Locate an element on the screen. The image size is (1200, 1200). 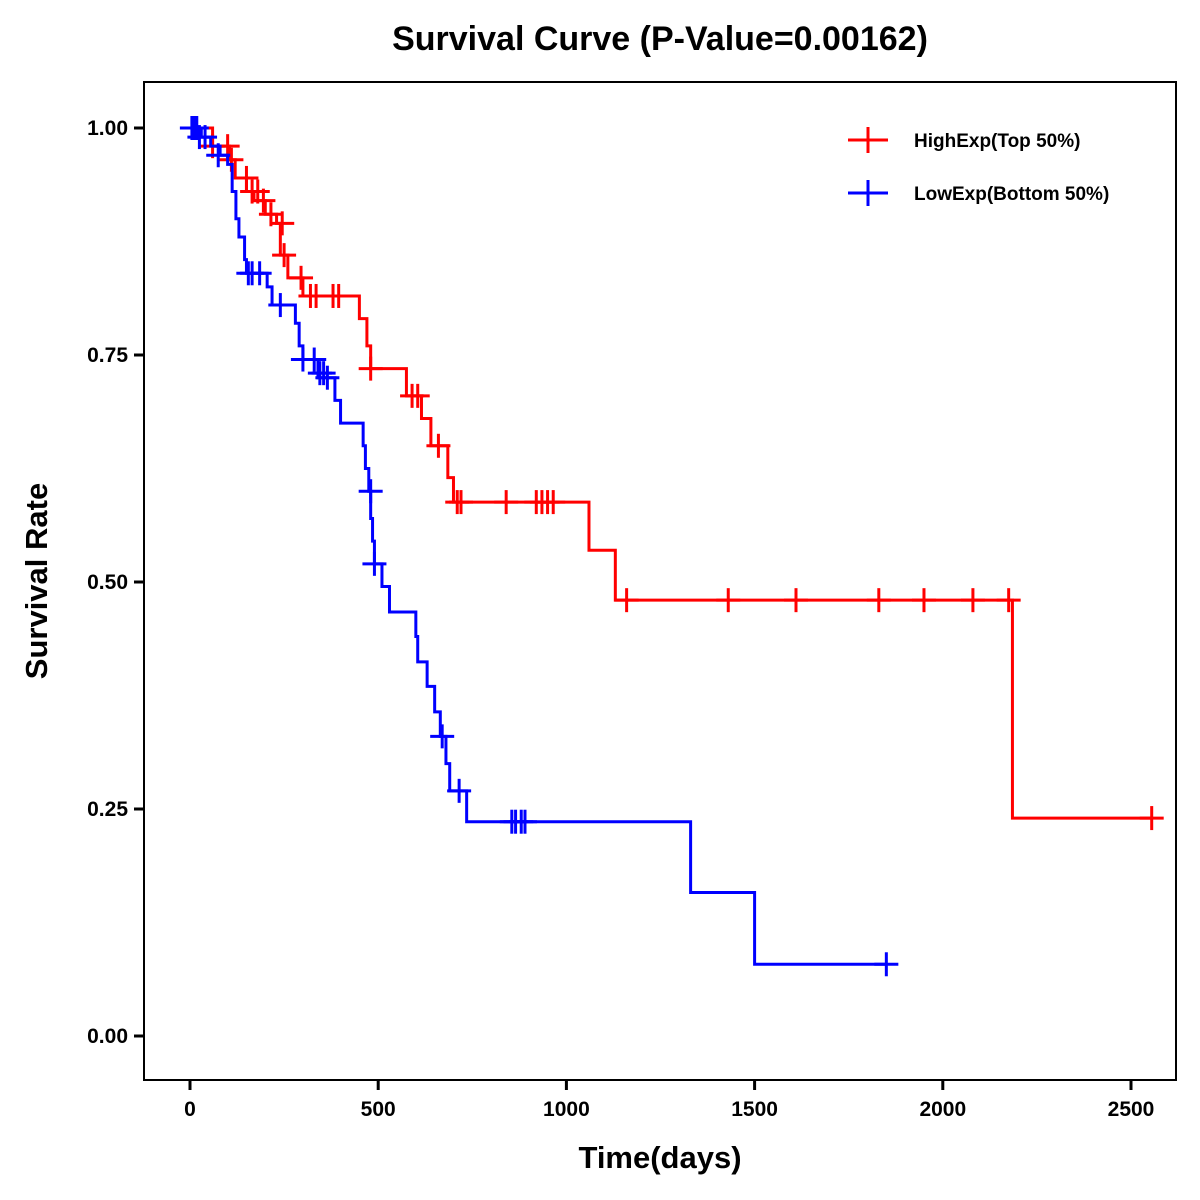
y-axis: 0.00 0.25 0.50 0.75 1.00 is located at coordinates (115, 582).